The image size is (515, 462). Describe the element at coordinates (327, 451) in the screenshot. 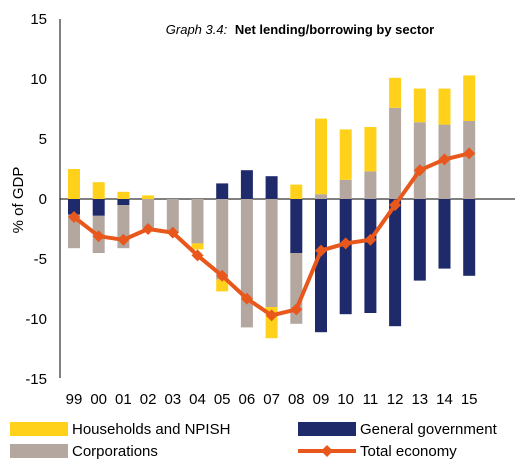

I see `legend-marker` at that location.